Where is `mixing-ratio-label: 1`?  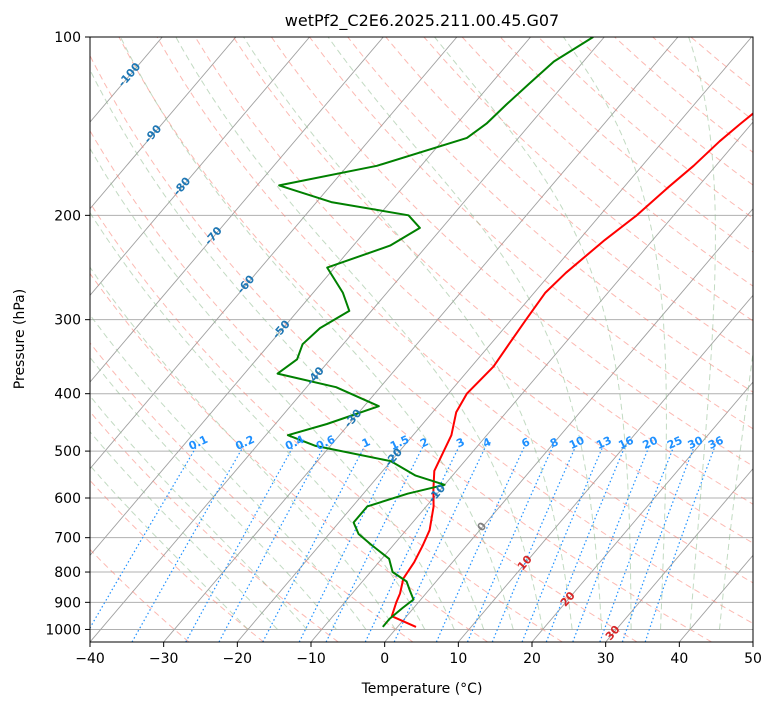
mixing-ratio-label: 1 is located at coordinates (366, 442).